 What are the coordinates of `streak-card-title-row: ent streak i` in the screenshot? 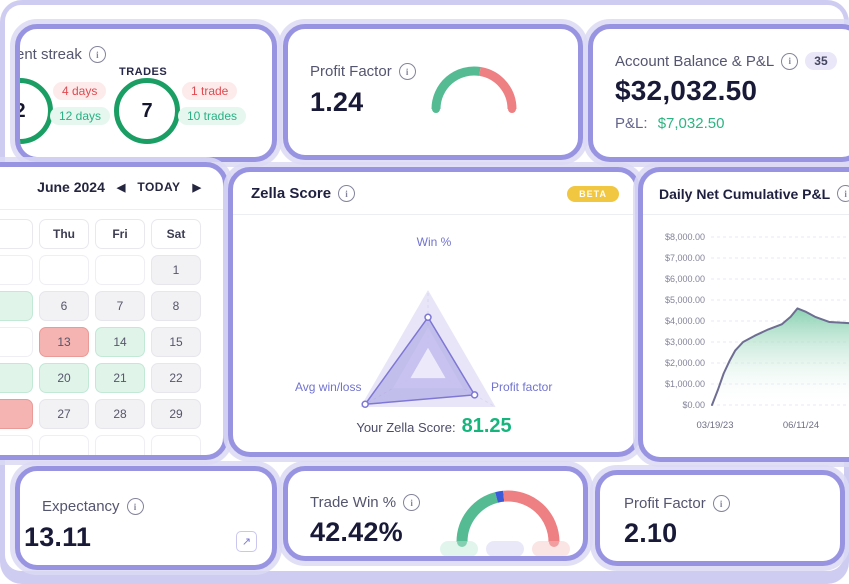 It's located at (61, 54).